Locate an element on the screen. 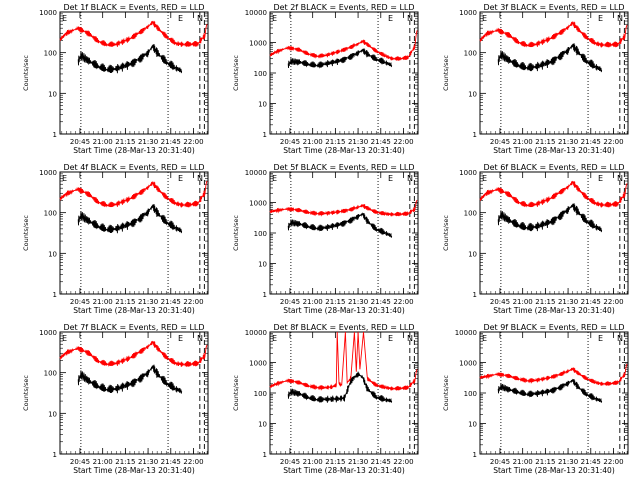  panel-title: Det 9f BLACK = Events, RED = LLD is located at coordinates (553, 327).